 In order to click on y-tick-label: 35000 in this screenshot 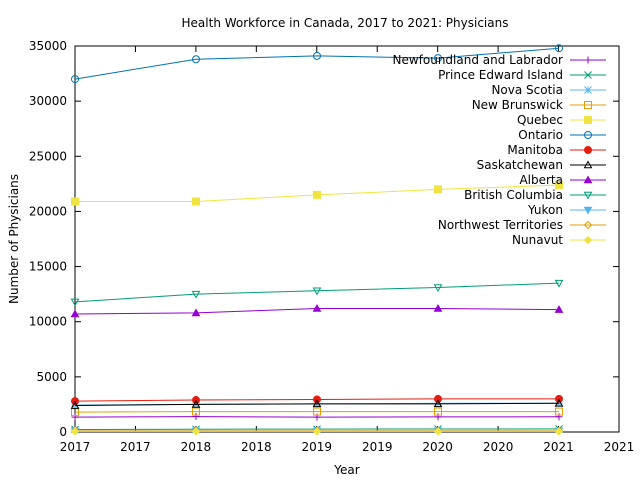, I will do `click(48, 46)`.